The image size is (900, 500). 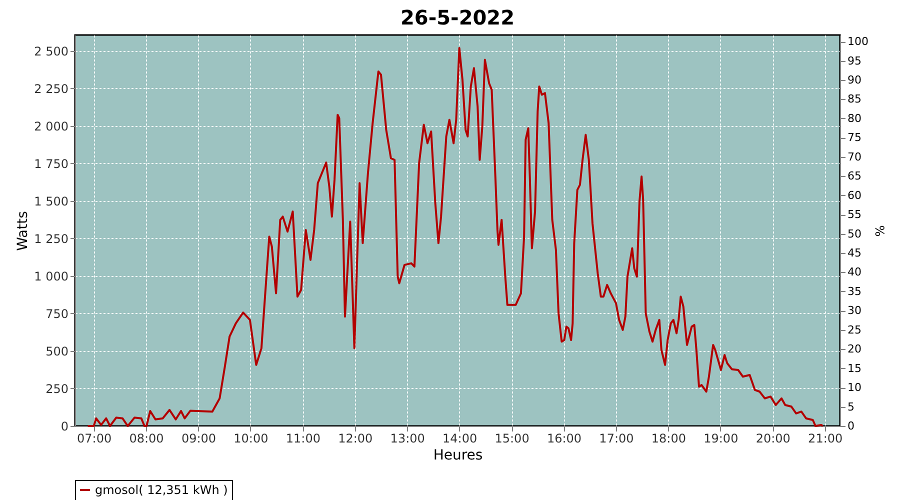 I want to click on y-tick-label: 1 750, so click(x=51, y=163).